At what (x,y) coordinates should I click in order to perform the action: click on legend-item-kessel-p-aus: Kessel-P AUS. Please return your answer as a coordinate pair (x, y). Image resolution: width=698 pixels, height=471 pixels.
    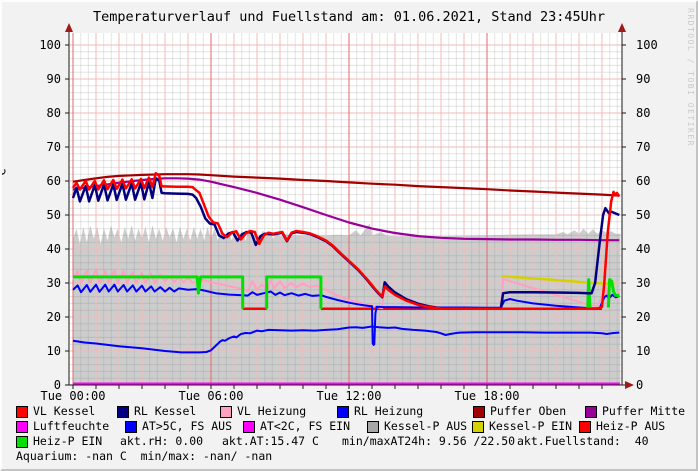
    Looking at the image, I should click on (417, 426).